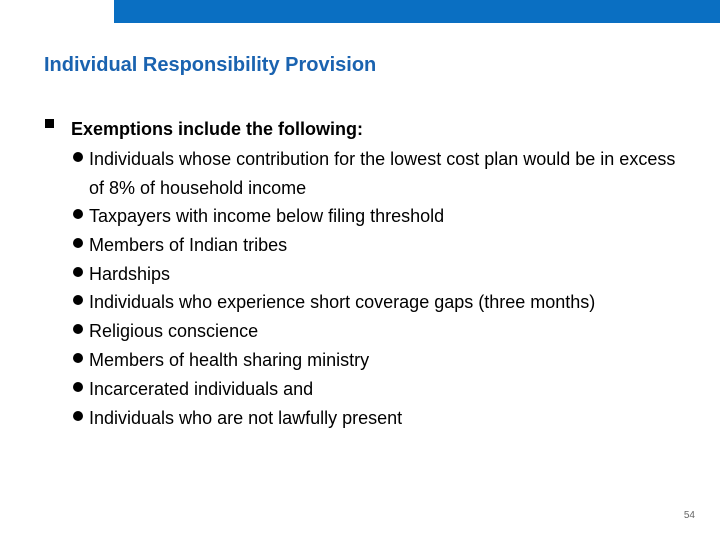 This screenshot has height=540, width=720. Describe the element at coordinates (210, 65) in the screenshot. I see `slide-title: Individual Responsibility Provision` at that location.